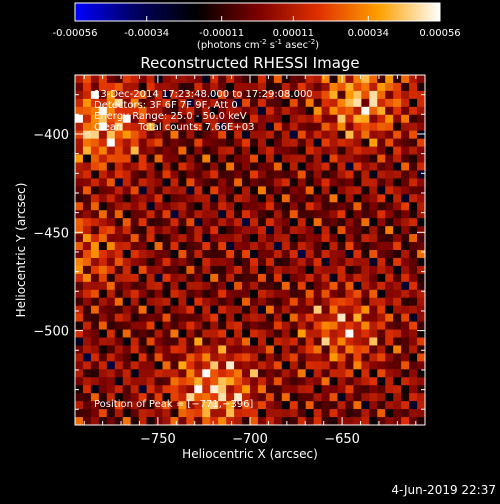  I want to click on y-axis-label: Heliocentric Y (arcsec), so click(21, 250).